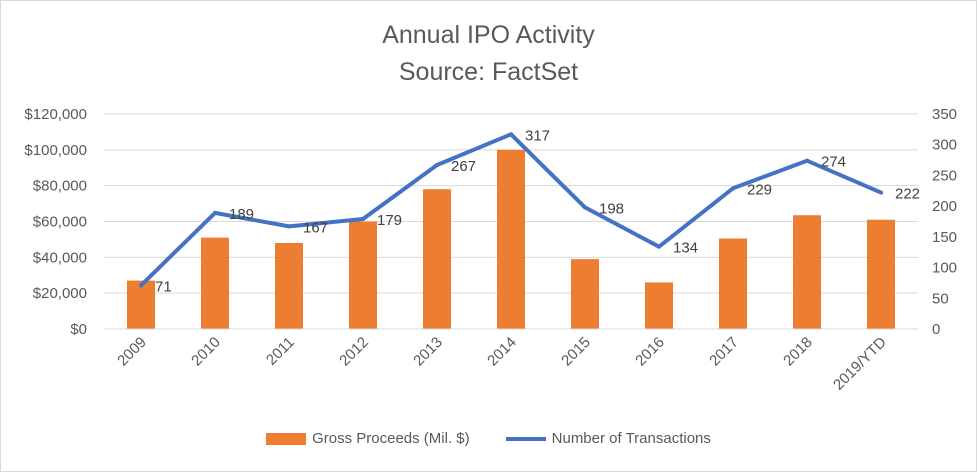  What do you see at coordinates (55, 150) in the screenshot?
I see `y-left-tick-label: $100,000` at bounding box center [55, 150].